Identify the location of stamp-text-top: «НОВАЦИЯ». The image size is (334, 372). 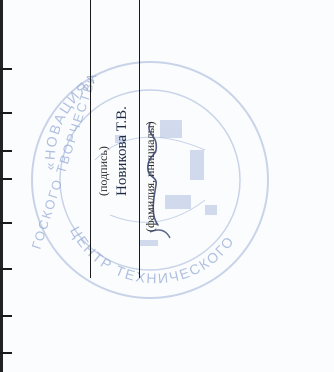
(69, 121).